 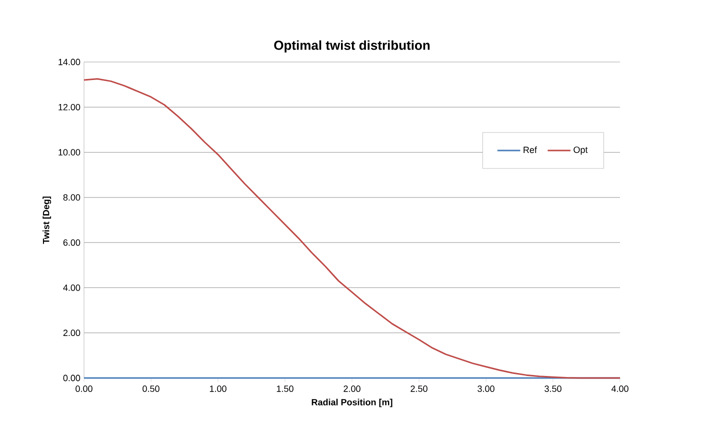 What do you see at coordinates (352, 46) in the screenshot?
I see `chart-title: Optimal twist distribution` at bounding box center [352, 46].